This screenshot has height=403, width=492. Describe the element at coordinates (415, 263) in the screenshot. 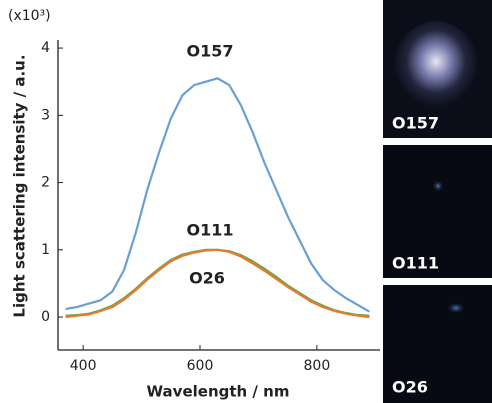

I see `panel-label: O111` at that location.